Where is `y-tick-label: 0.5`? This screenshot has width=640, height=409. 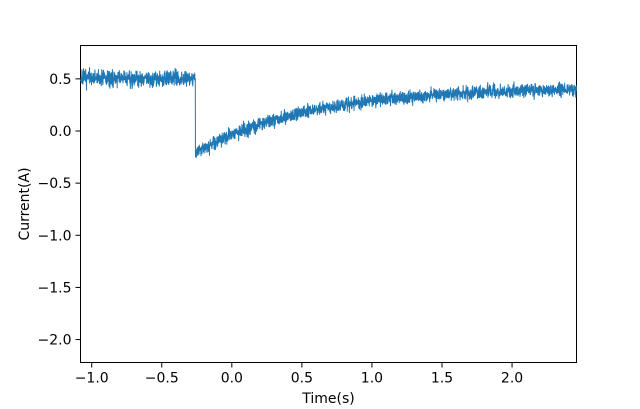
y-tick-label: 0.5 is located at coordinates (60, 80).